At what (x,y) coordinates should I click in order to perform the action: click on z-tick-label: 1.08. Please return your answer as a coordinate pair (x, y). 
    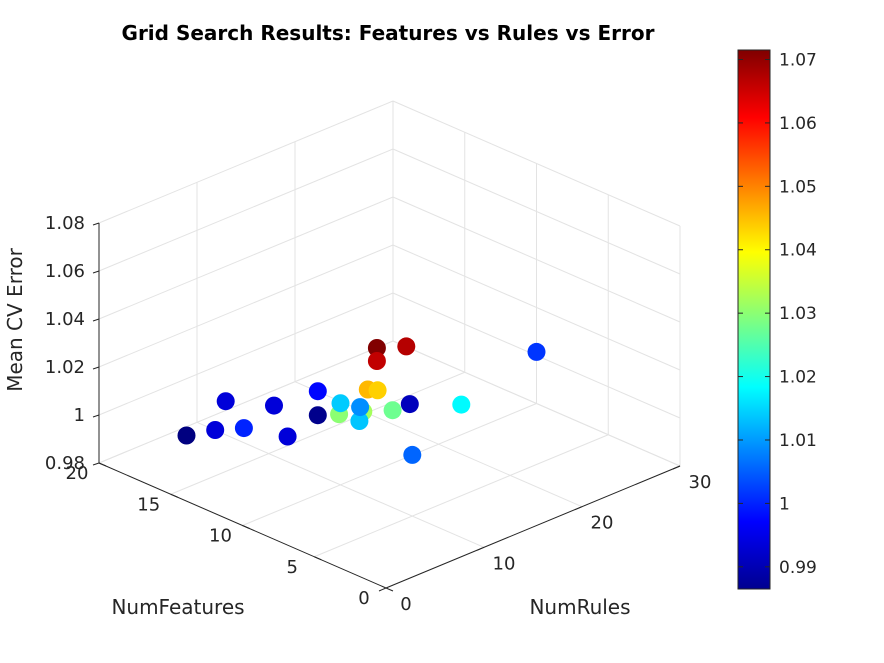
    Looking at the image, I should click on (65, 223).